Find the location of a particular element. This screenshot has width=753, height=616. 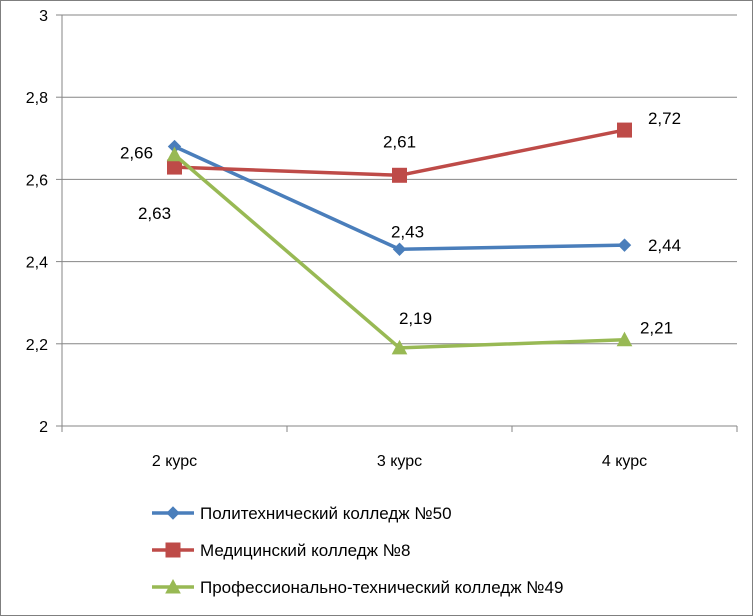

data-label: 2,21 is located at coordinates (656, 328).